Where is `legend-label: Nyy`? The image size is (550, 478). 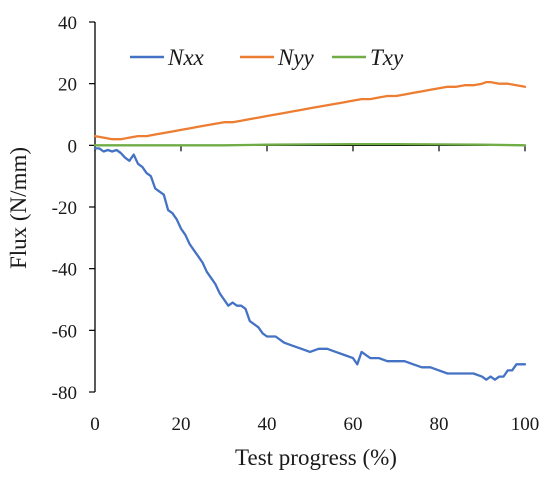
legend-label: Nyy is located at coordinates (296, 57).